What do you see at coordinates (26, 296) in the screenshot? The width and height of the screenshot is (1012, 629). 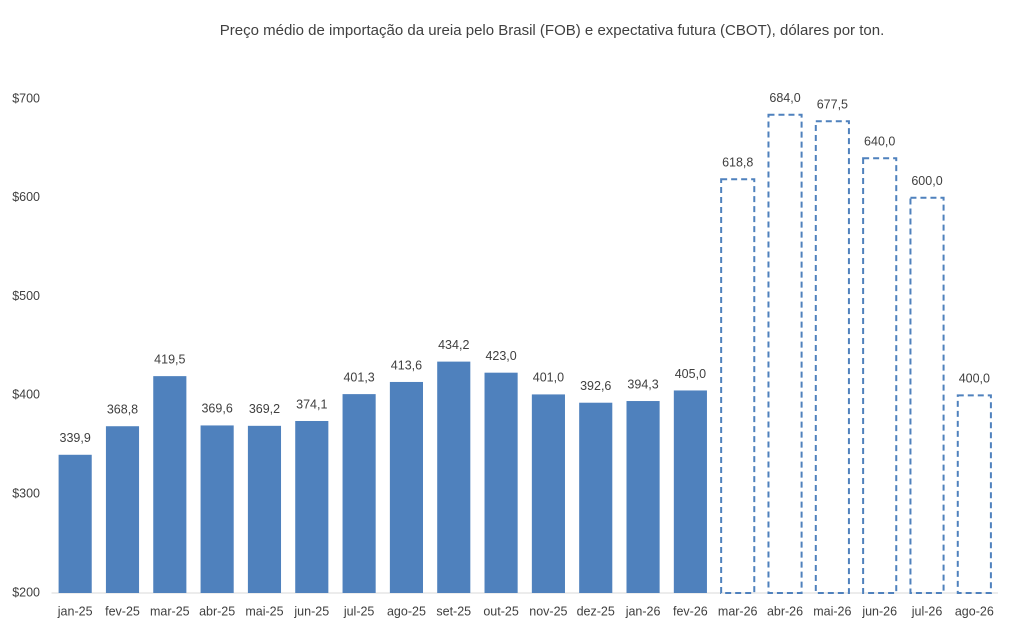 I see `y-tick-label: $500` at bounding box center [26, 296].